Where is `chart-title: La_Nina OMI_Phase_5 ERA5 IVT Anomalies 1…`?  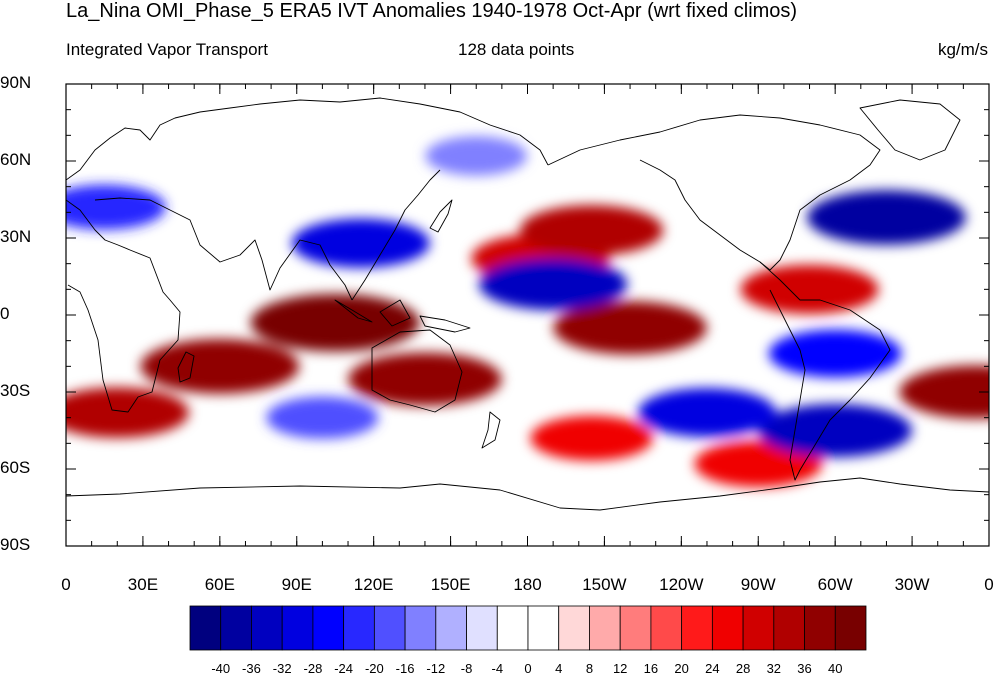
chart-title: La_Nina OMI_Phase_5 ERA5 IVT Anomalies 1… is located at coordinates (432, 11).